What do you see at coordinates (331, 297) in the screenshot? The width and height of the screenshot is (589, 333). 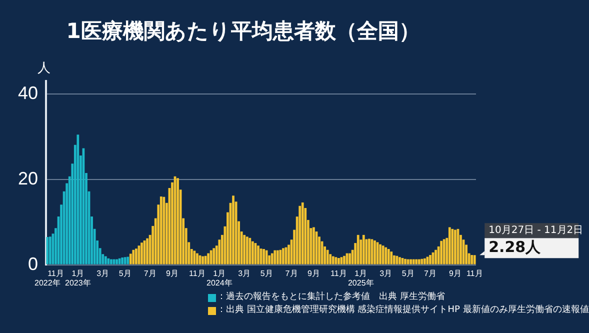 I see `legend-label: ：過去の報告をもとに集計した参考値 出典 厚生労働省` at bounding box center [331, 297].